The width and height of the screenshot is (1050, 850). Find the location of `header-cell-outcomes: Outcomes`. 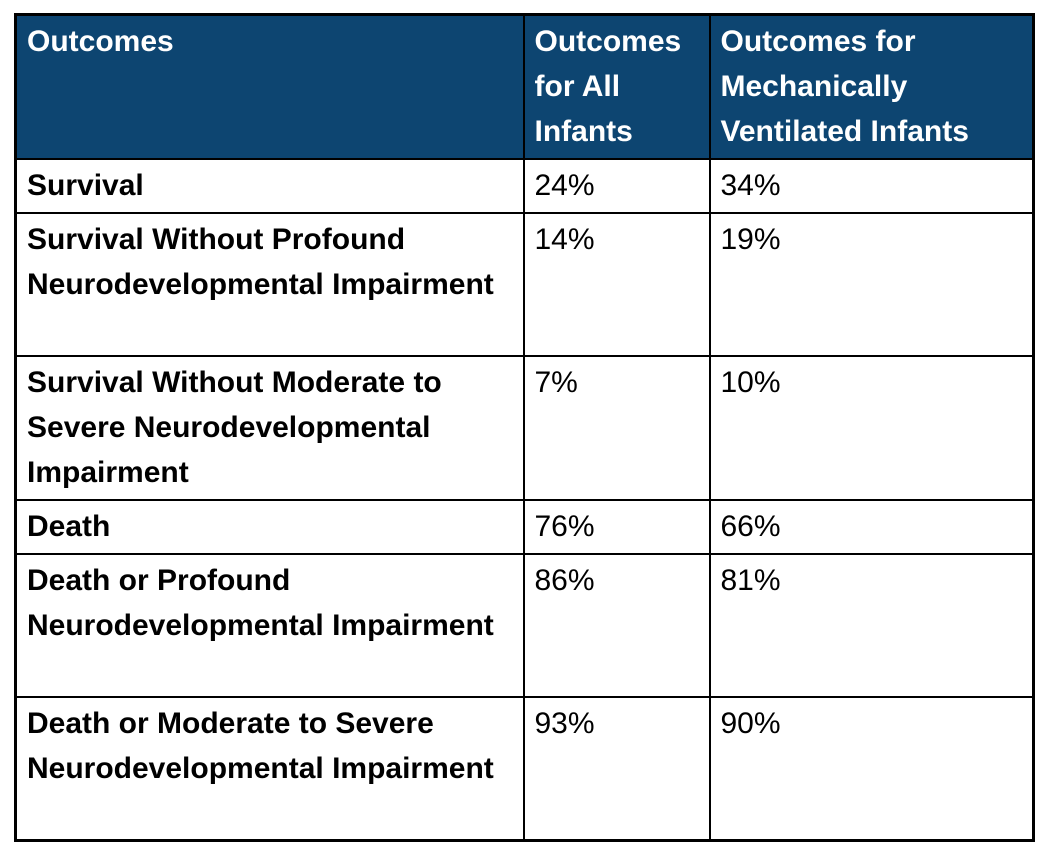

header-cell-outcomes: Outcomes is located at coordinates (269, 86).